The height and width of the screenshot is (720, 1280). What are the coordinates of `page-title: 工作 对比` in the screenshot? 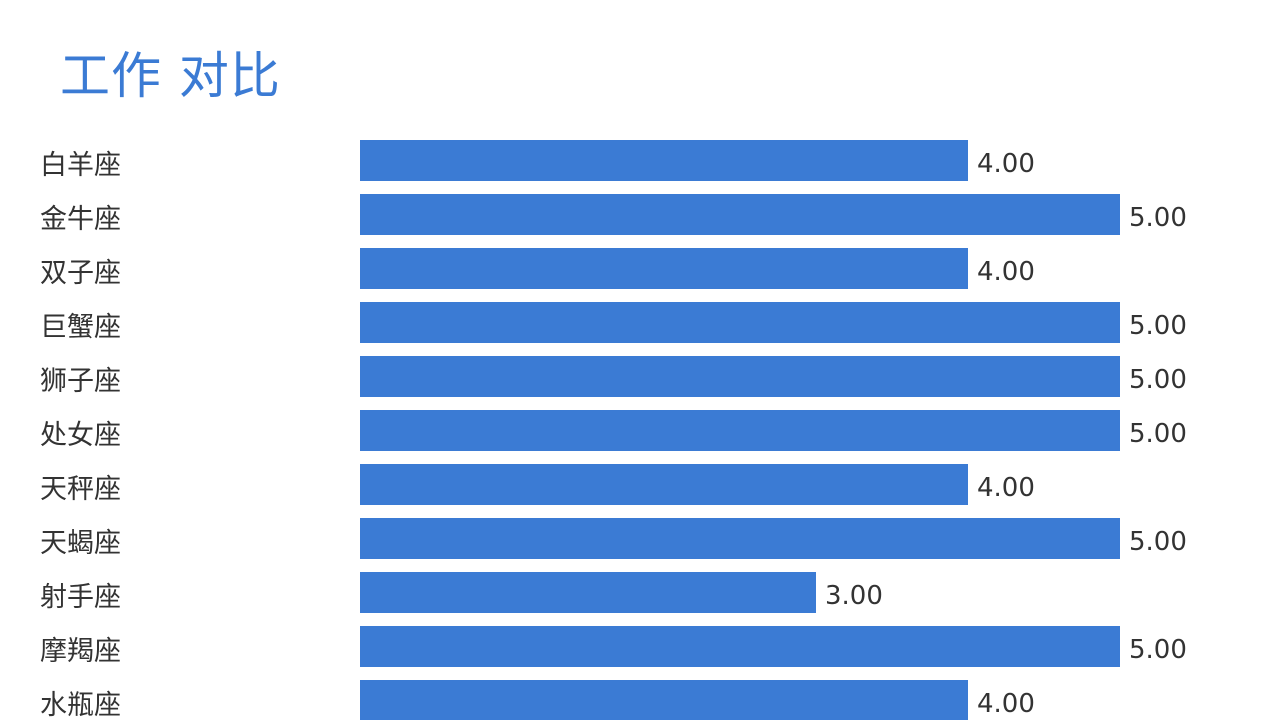 It's located at (170, 76).